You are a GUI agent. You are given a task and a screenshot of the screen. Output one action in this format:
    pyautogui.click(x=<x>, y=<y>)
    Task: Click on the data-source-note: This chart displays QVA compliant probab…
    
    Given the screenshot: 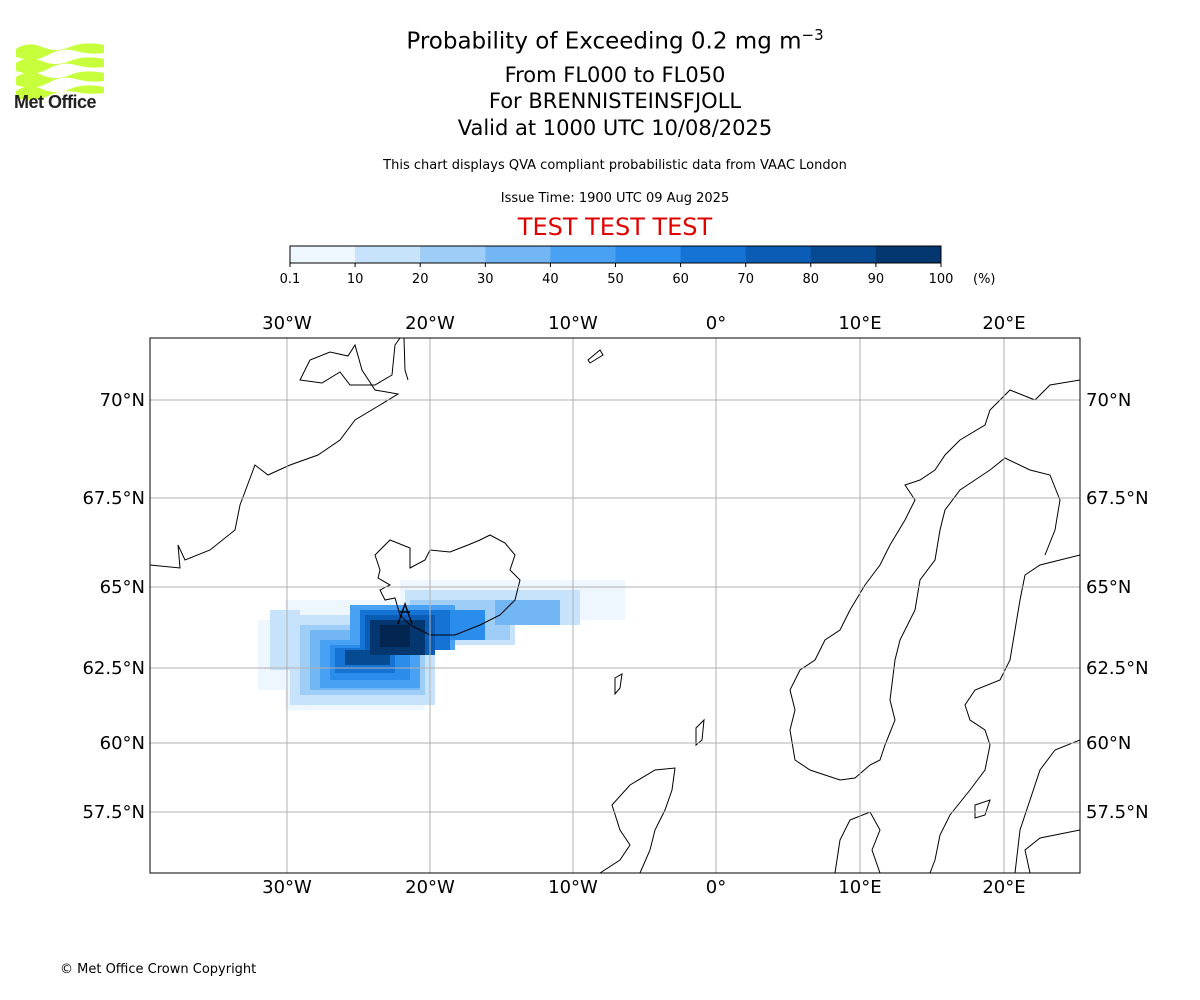 What is the action you would take?
    pyautogui.click(x=615, y=165)
    